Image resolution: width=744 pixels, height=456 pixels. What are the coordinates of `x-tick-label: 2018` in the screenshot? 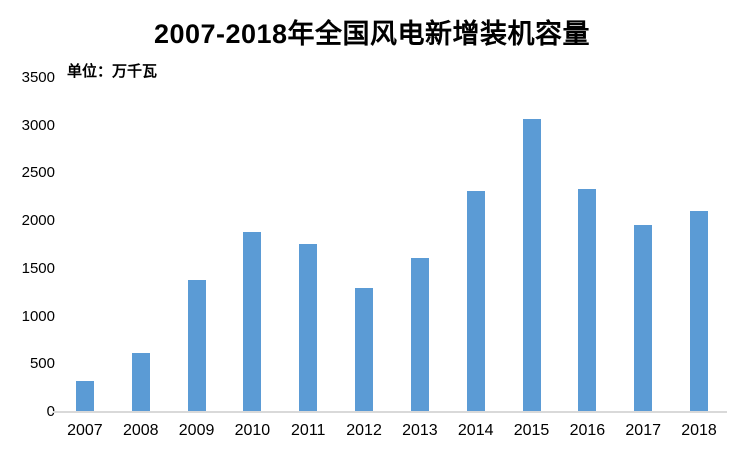 It's located at (699, 430).